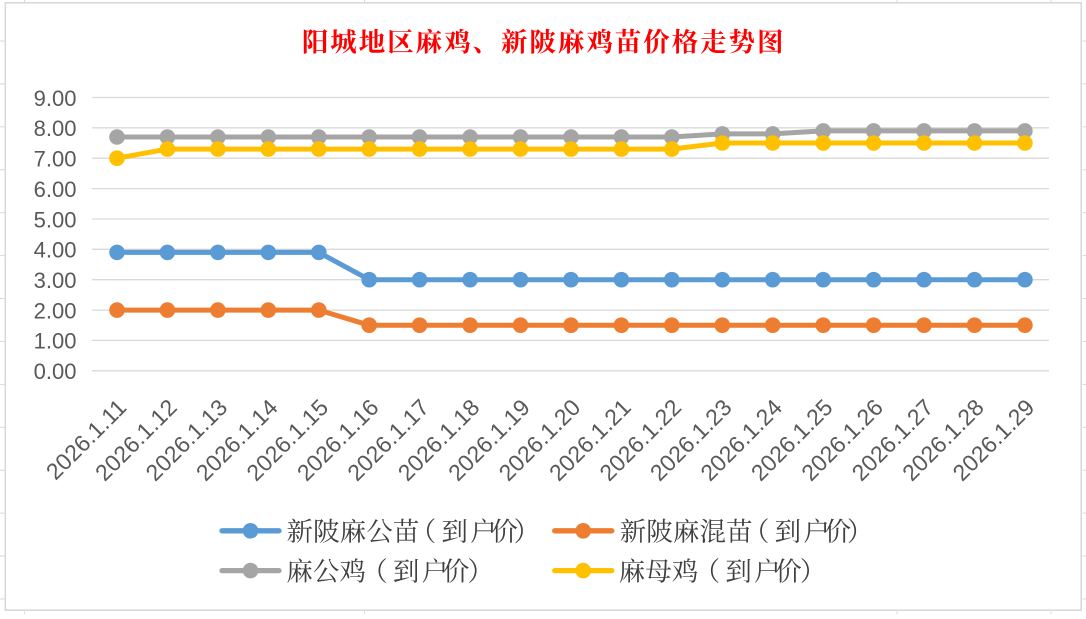  What do you see at coordinates (55, 189) in the screenshot?
I see `svg-text: 6.00` at bounding box center [55, 189].